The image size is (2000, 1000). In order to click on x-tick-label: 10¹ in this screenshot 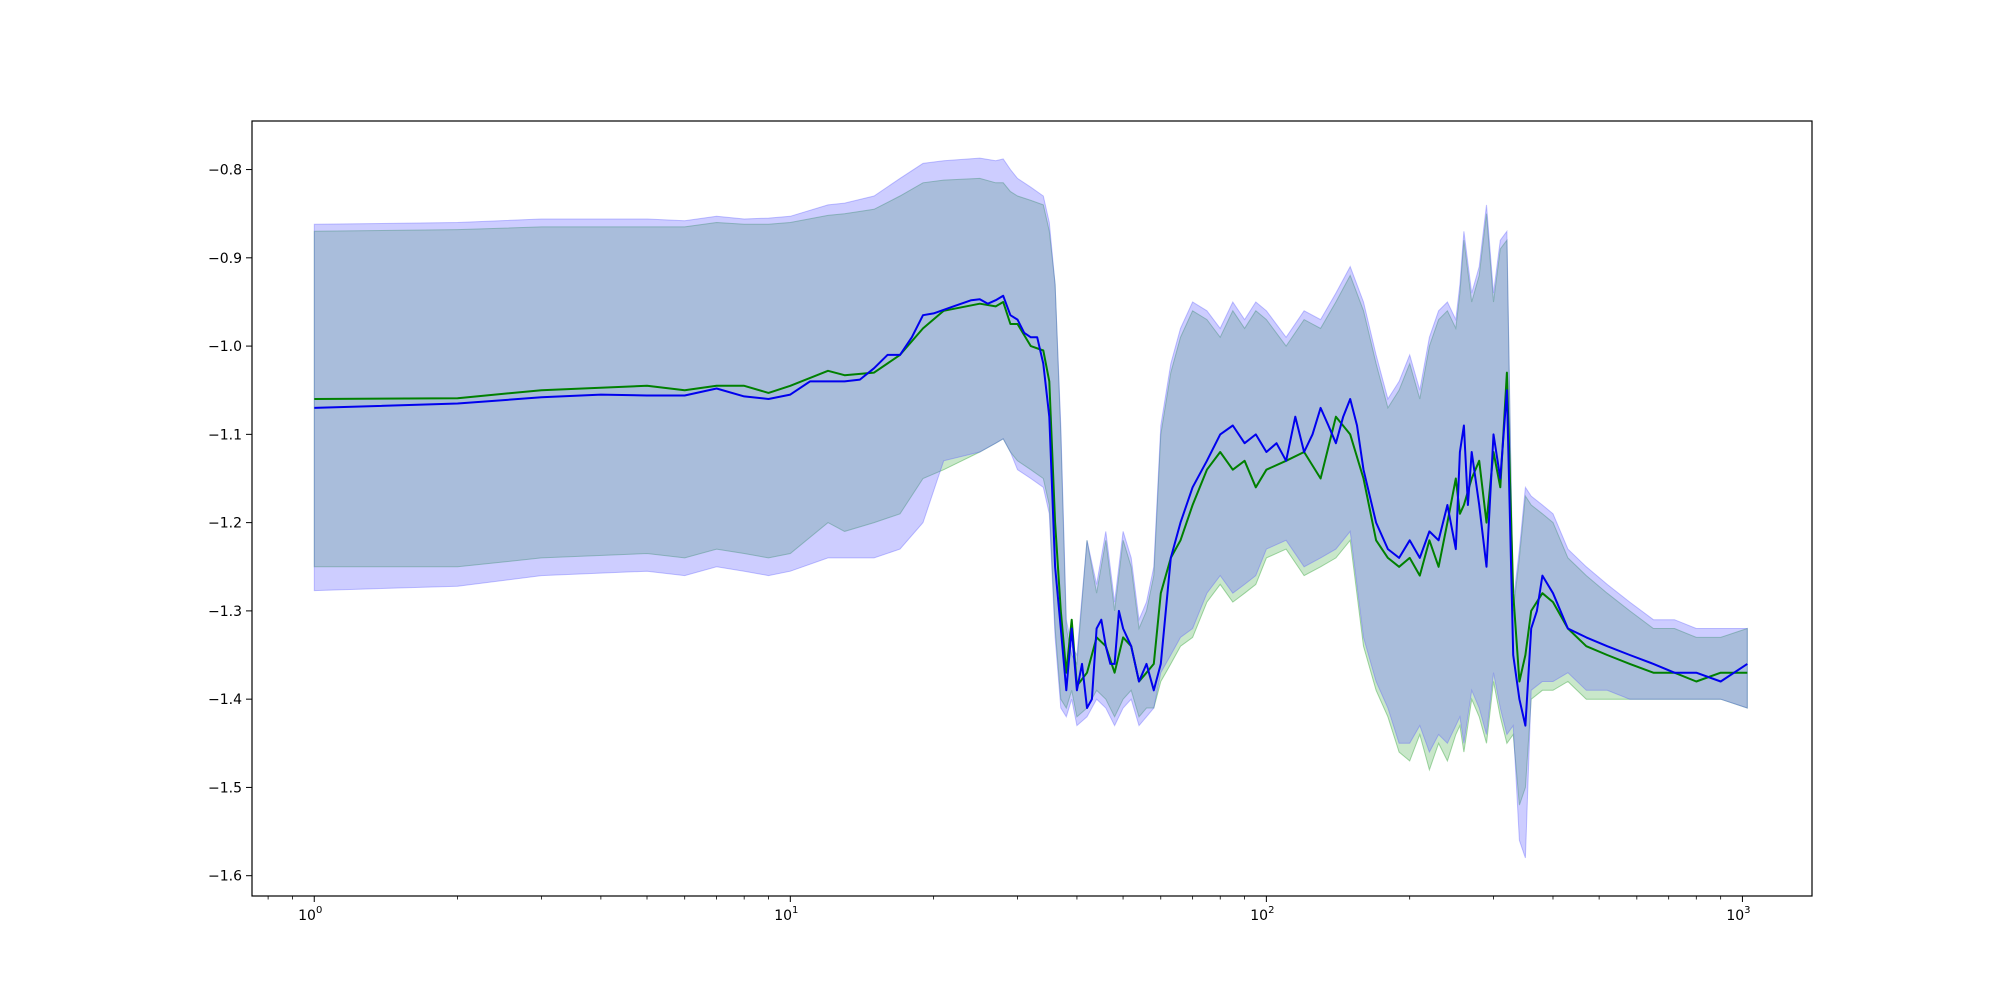, I will do `click(786, 914)`.